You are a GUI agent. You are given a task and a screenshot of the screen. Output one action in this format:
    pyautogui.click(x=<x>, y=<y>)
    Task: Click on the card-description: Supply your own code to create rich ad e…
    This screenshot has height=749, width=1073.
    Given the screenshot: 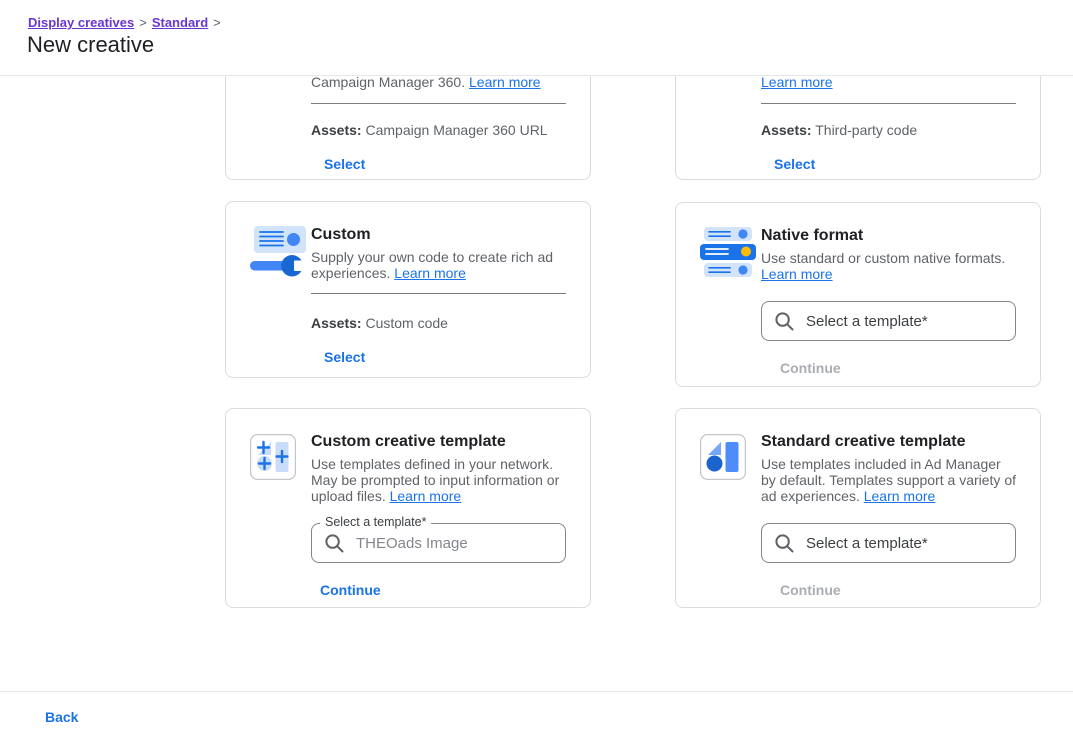 What is the action you would take?
    pyautogui.click(x=432, y=265)
    